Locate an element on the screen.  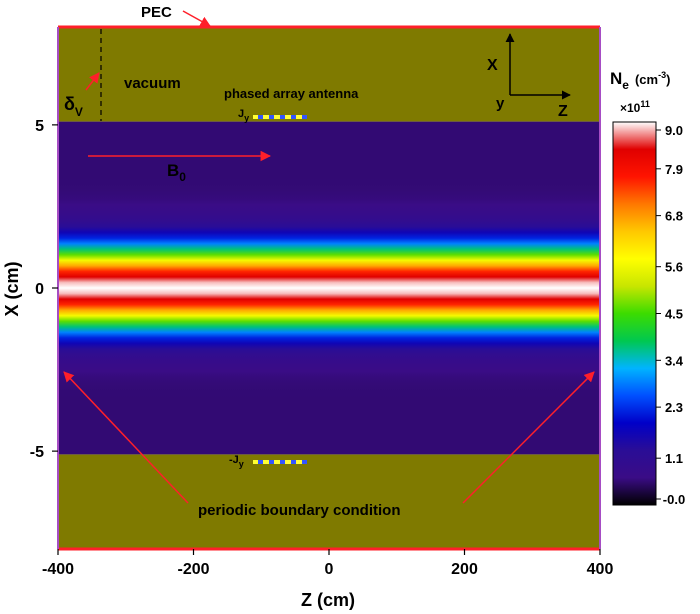
colorbar-tick-label: 2.3 is located at coordinates (674, 407).